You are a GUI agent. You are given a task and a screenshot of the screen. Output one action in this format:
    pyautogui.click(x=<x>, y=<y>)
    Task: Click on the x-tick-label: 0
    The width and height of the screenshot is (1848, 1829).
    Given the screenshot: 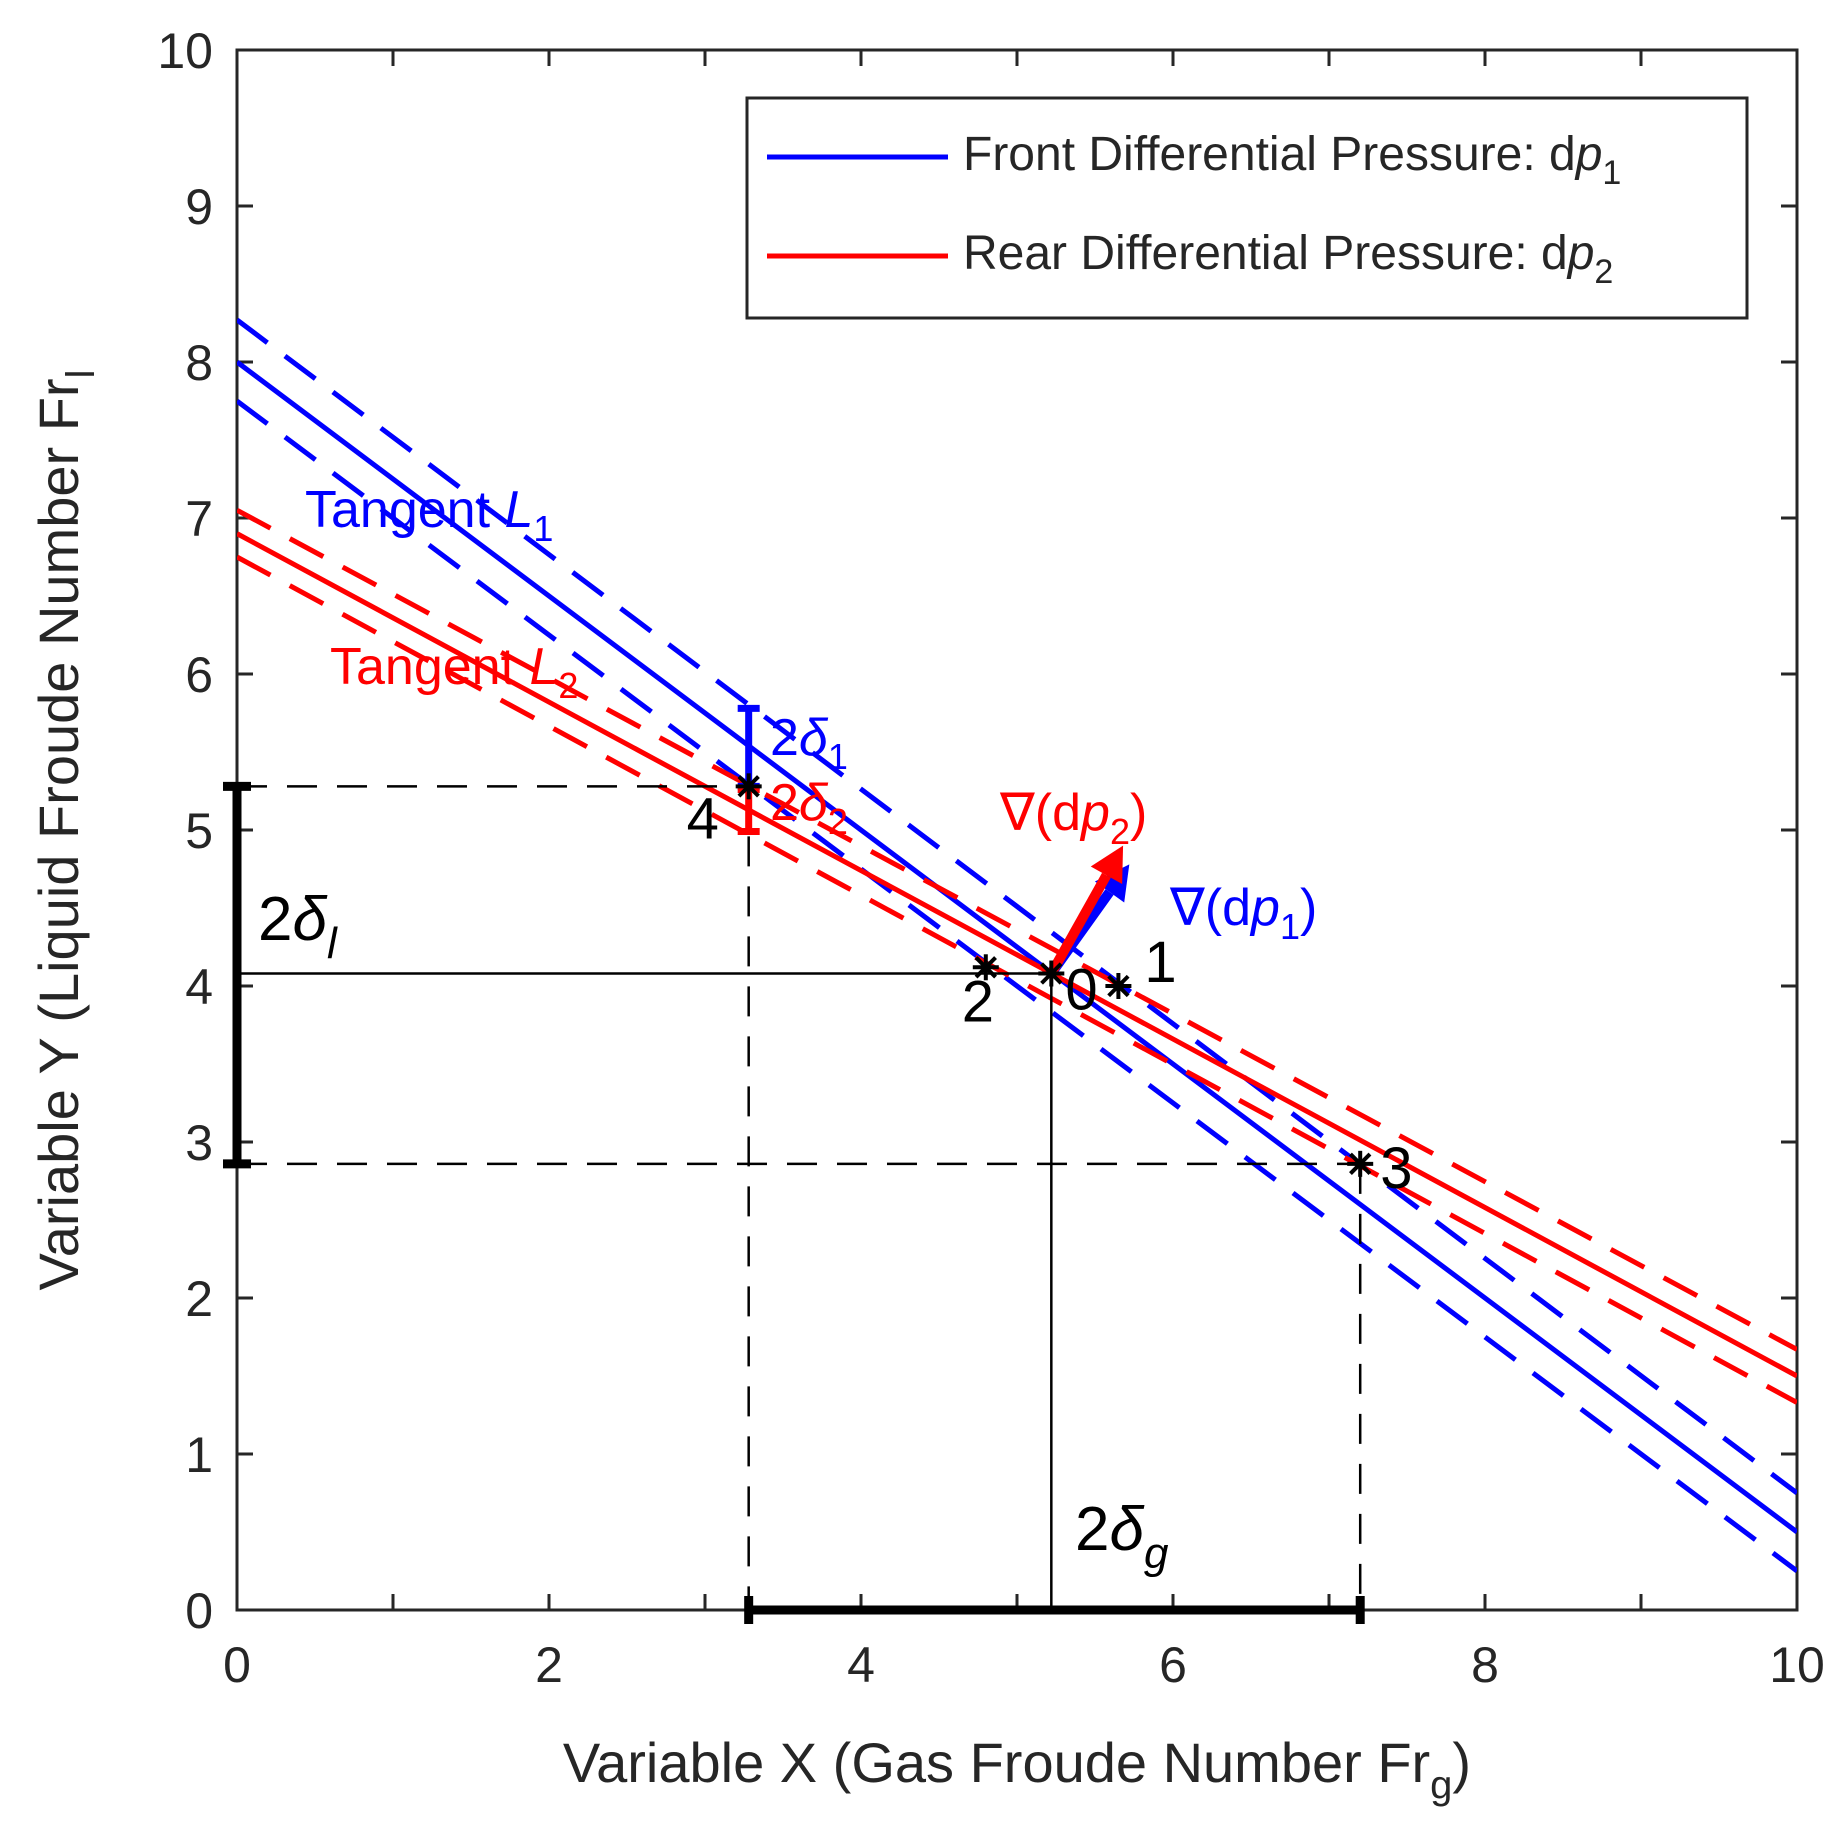 What is the action you would take?
    pyautogui.click(x=237, y=1665)
    